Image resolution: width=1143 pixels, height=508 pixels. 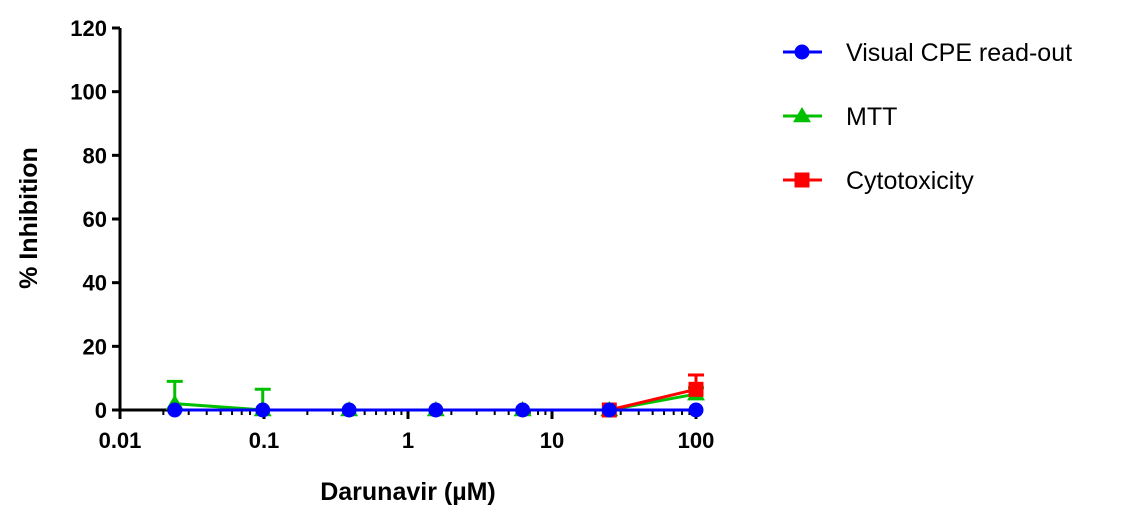 I want to click on y-tick-label: 80, so click(x=95, y=155).